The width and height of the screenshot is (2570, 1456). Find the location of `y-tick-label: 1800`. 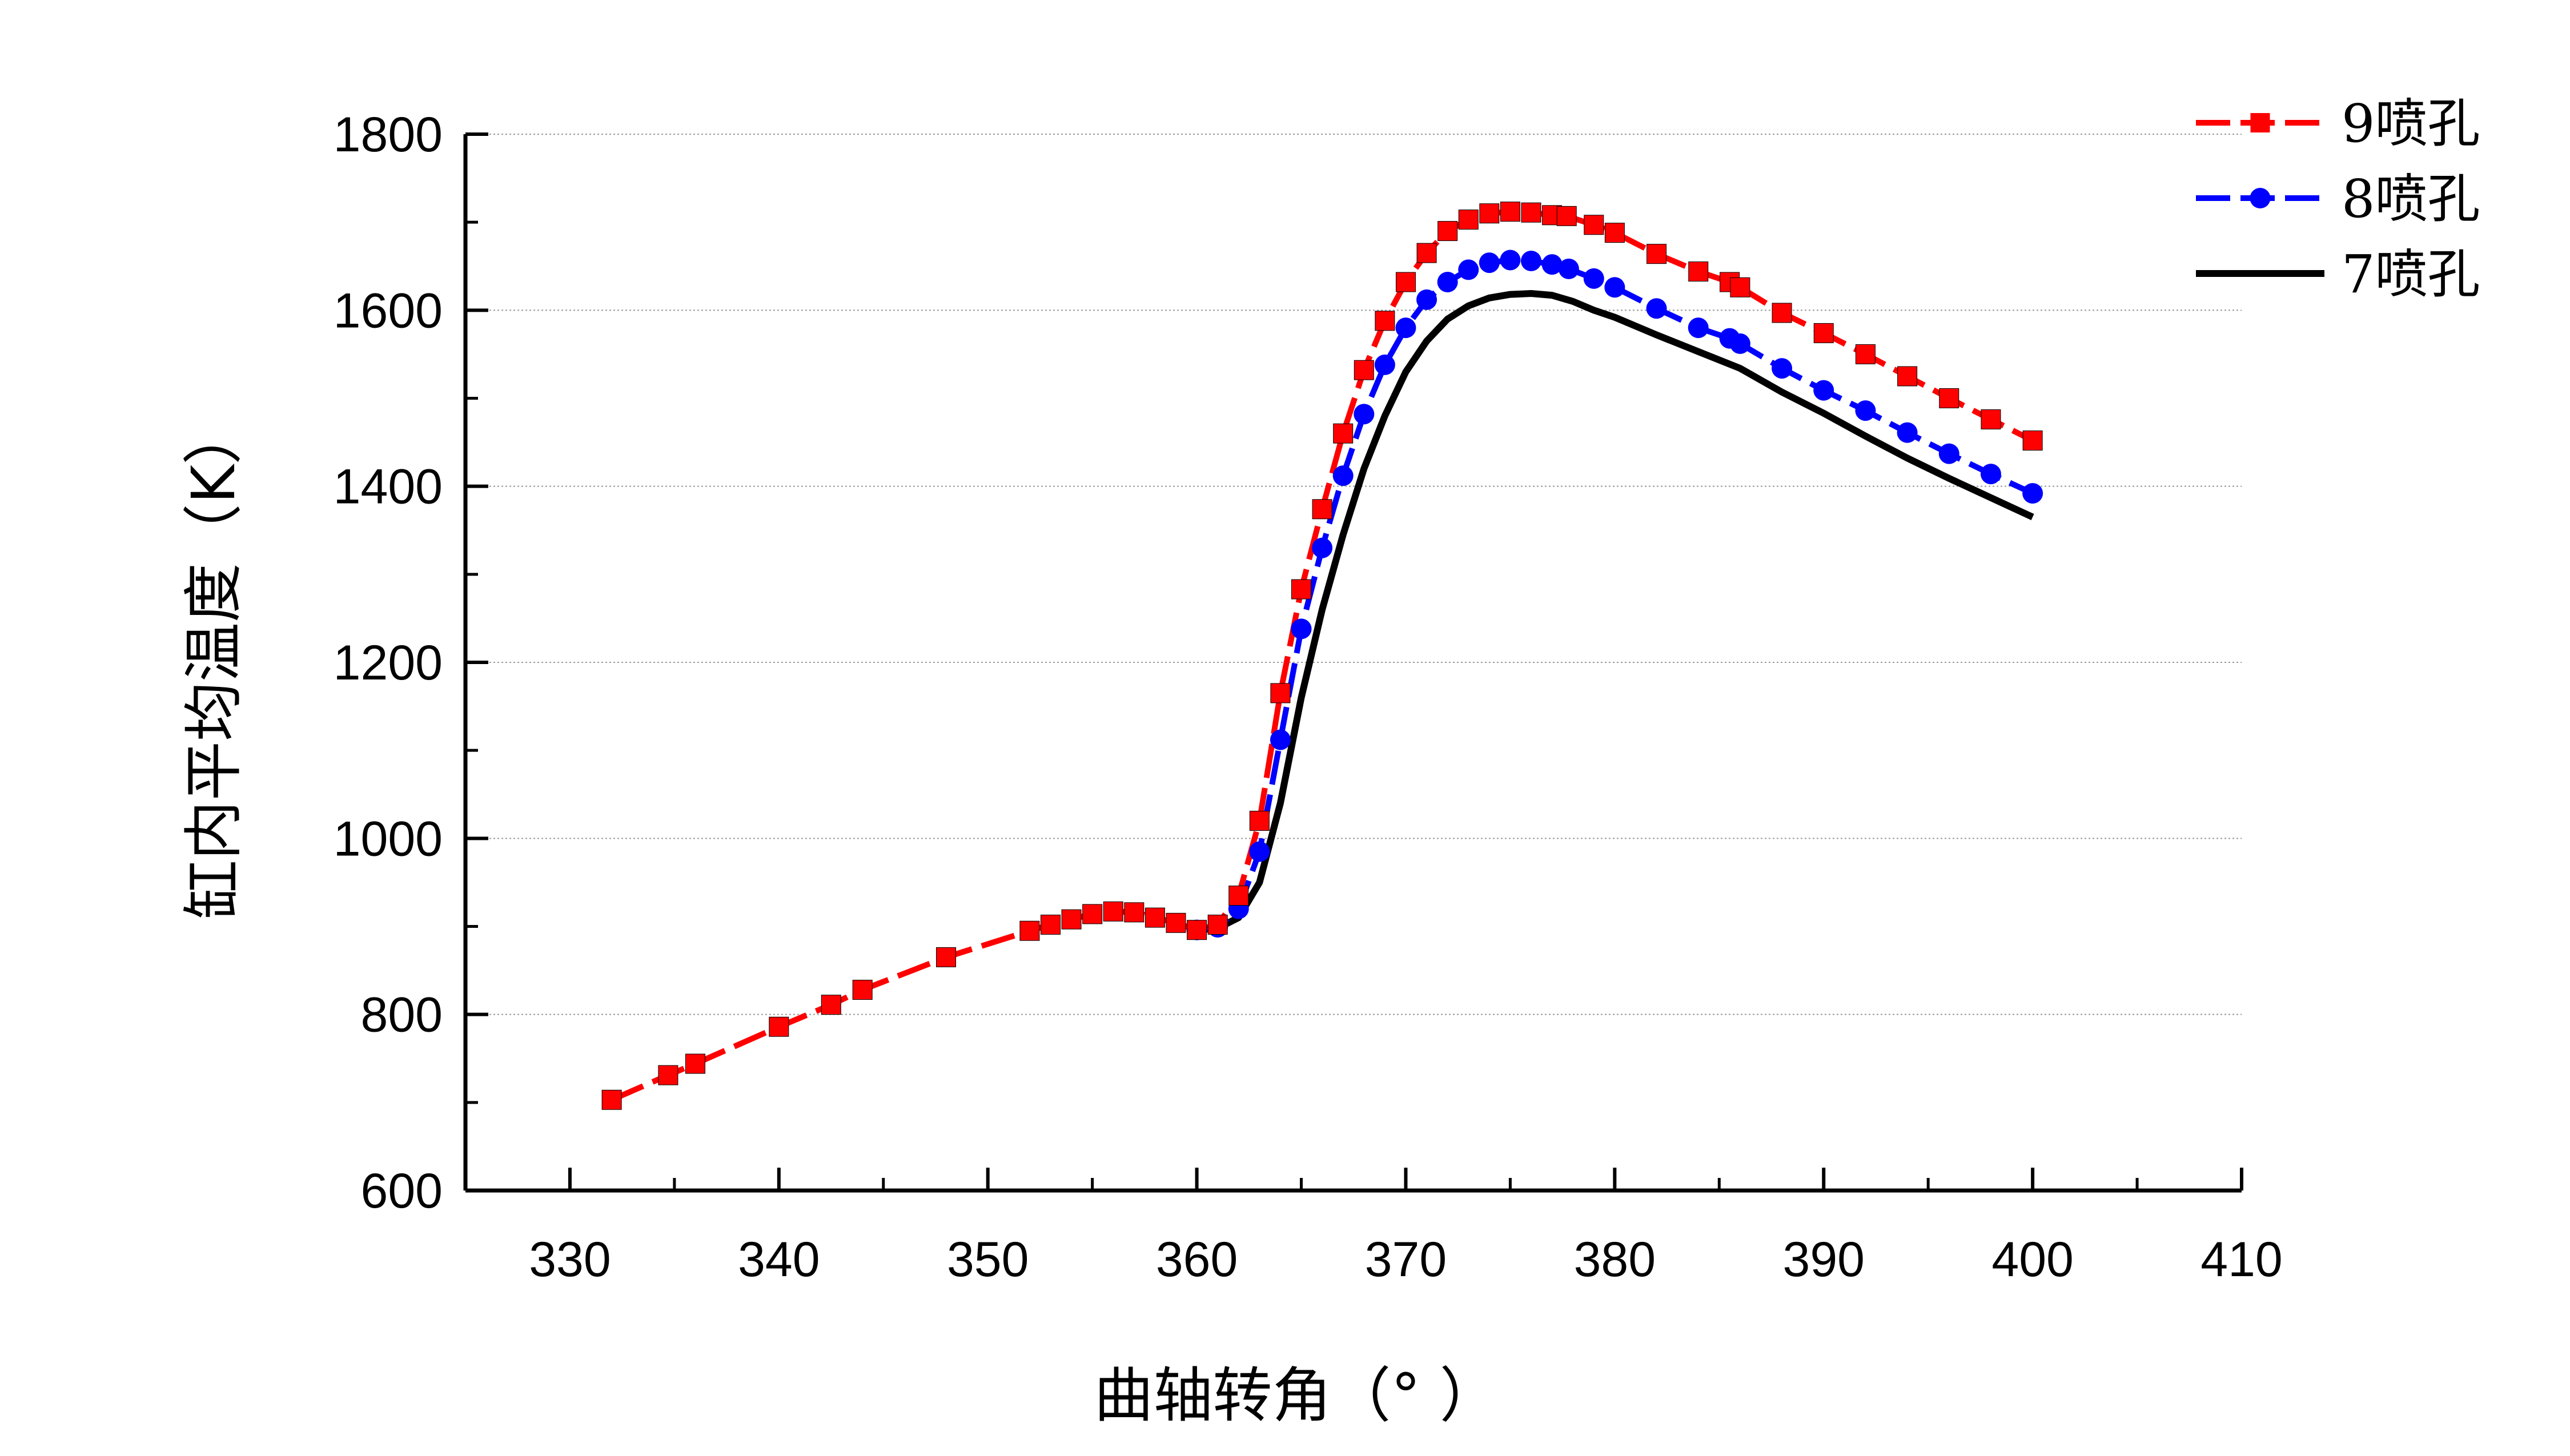

y-tick-label: 1800 is located at coordinates (388, 134).